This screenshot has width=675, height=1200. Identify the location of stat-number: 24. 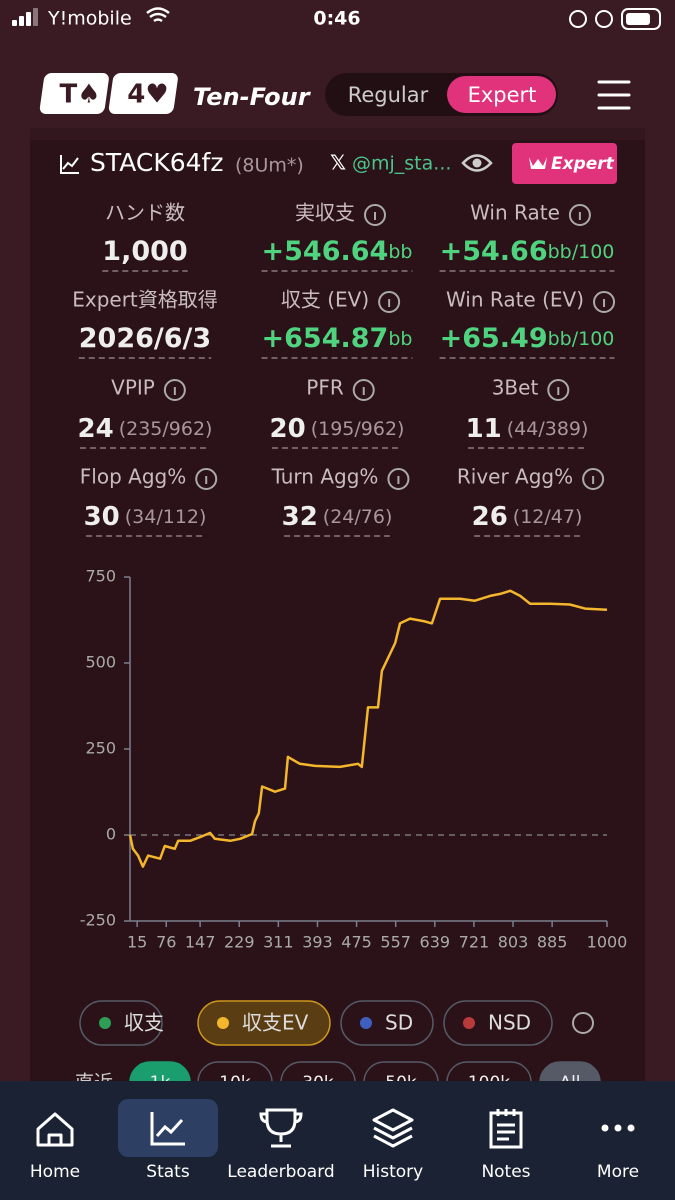
(96, 429).